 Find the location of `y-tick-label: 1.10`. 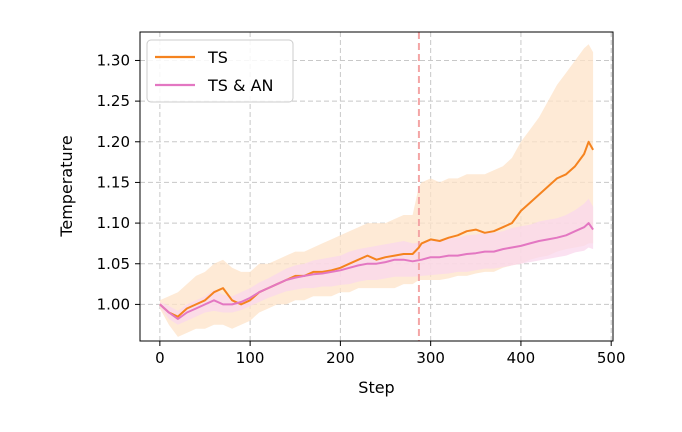

y-tick-label: 1.10 is located at coordinates (113, 223).